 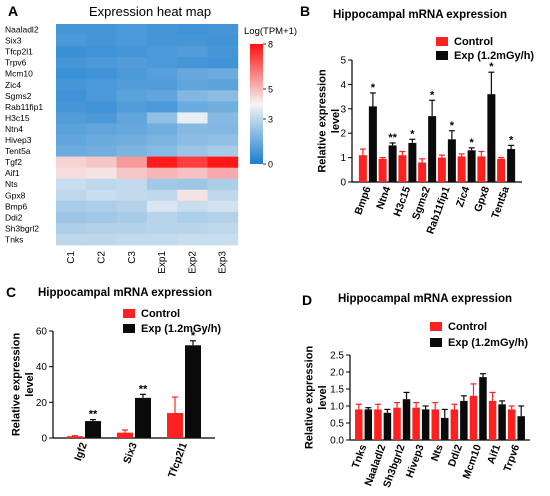 I want to click on heatmap-column-label: C2, so click(x=101, y=257).